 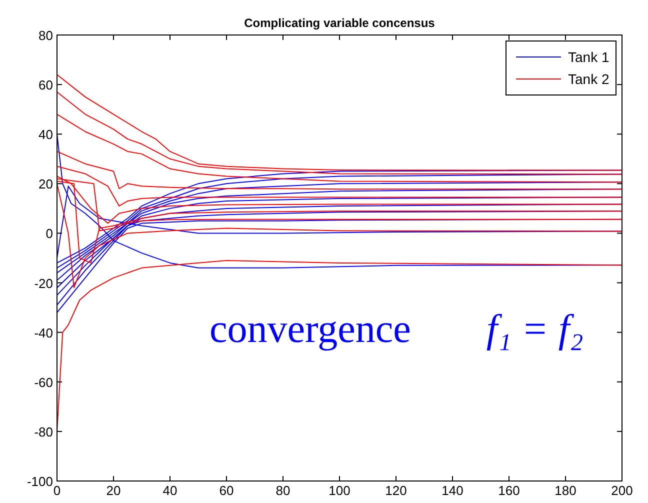 I want to click on legend-label: Tank 1, so click(x=589, y=57).